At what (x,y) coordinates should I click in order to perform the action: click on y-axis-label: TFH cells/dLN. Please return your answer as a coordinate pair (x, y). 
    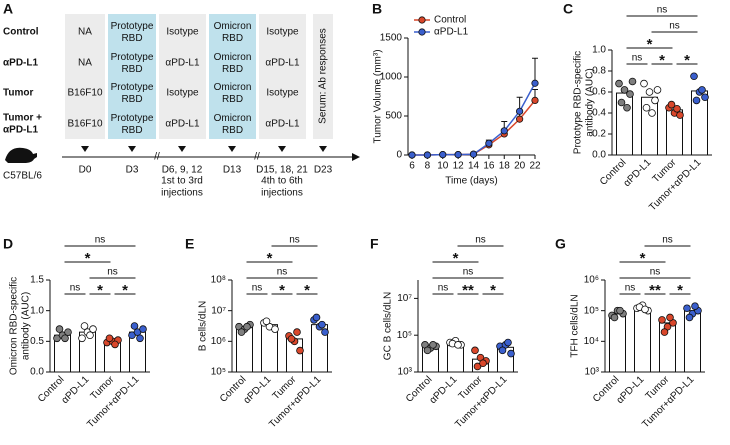
    Looking at the image, I should click on (575, 325).